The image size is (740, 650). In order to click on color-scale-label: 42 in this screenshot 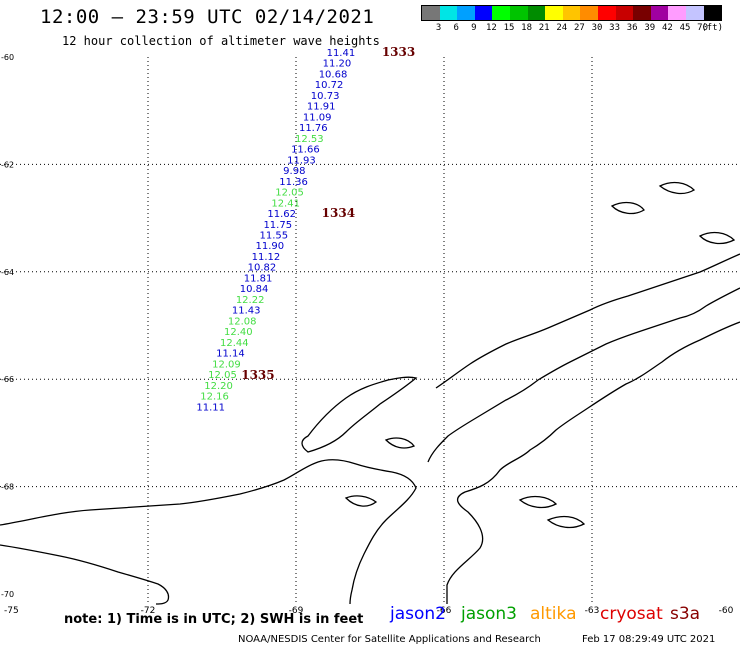, I will do `click(667, 28)`.